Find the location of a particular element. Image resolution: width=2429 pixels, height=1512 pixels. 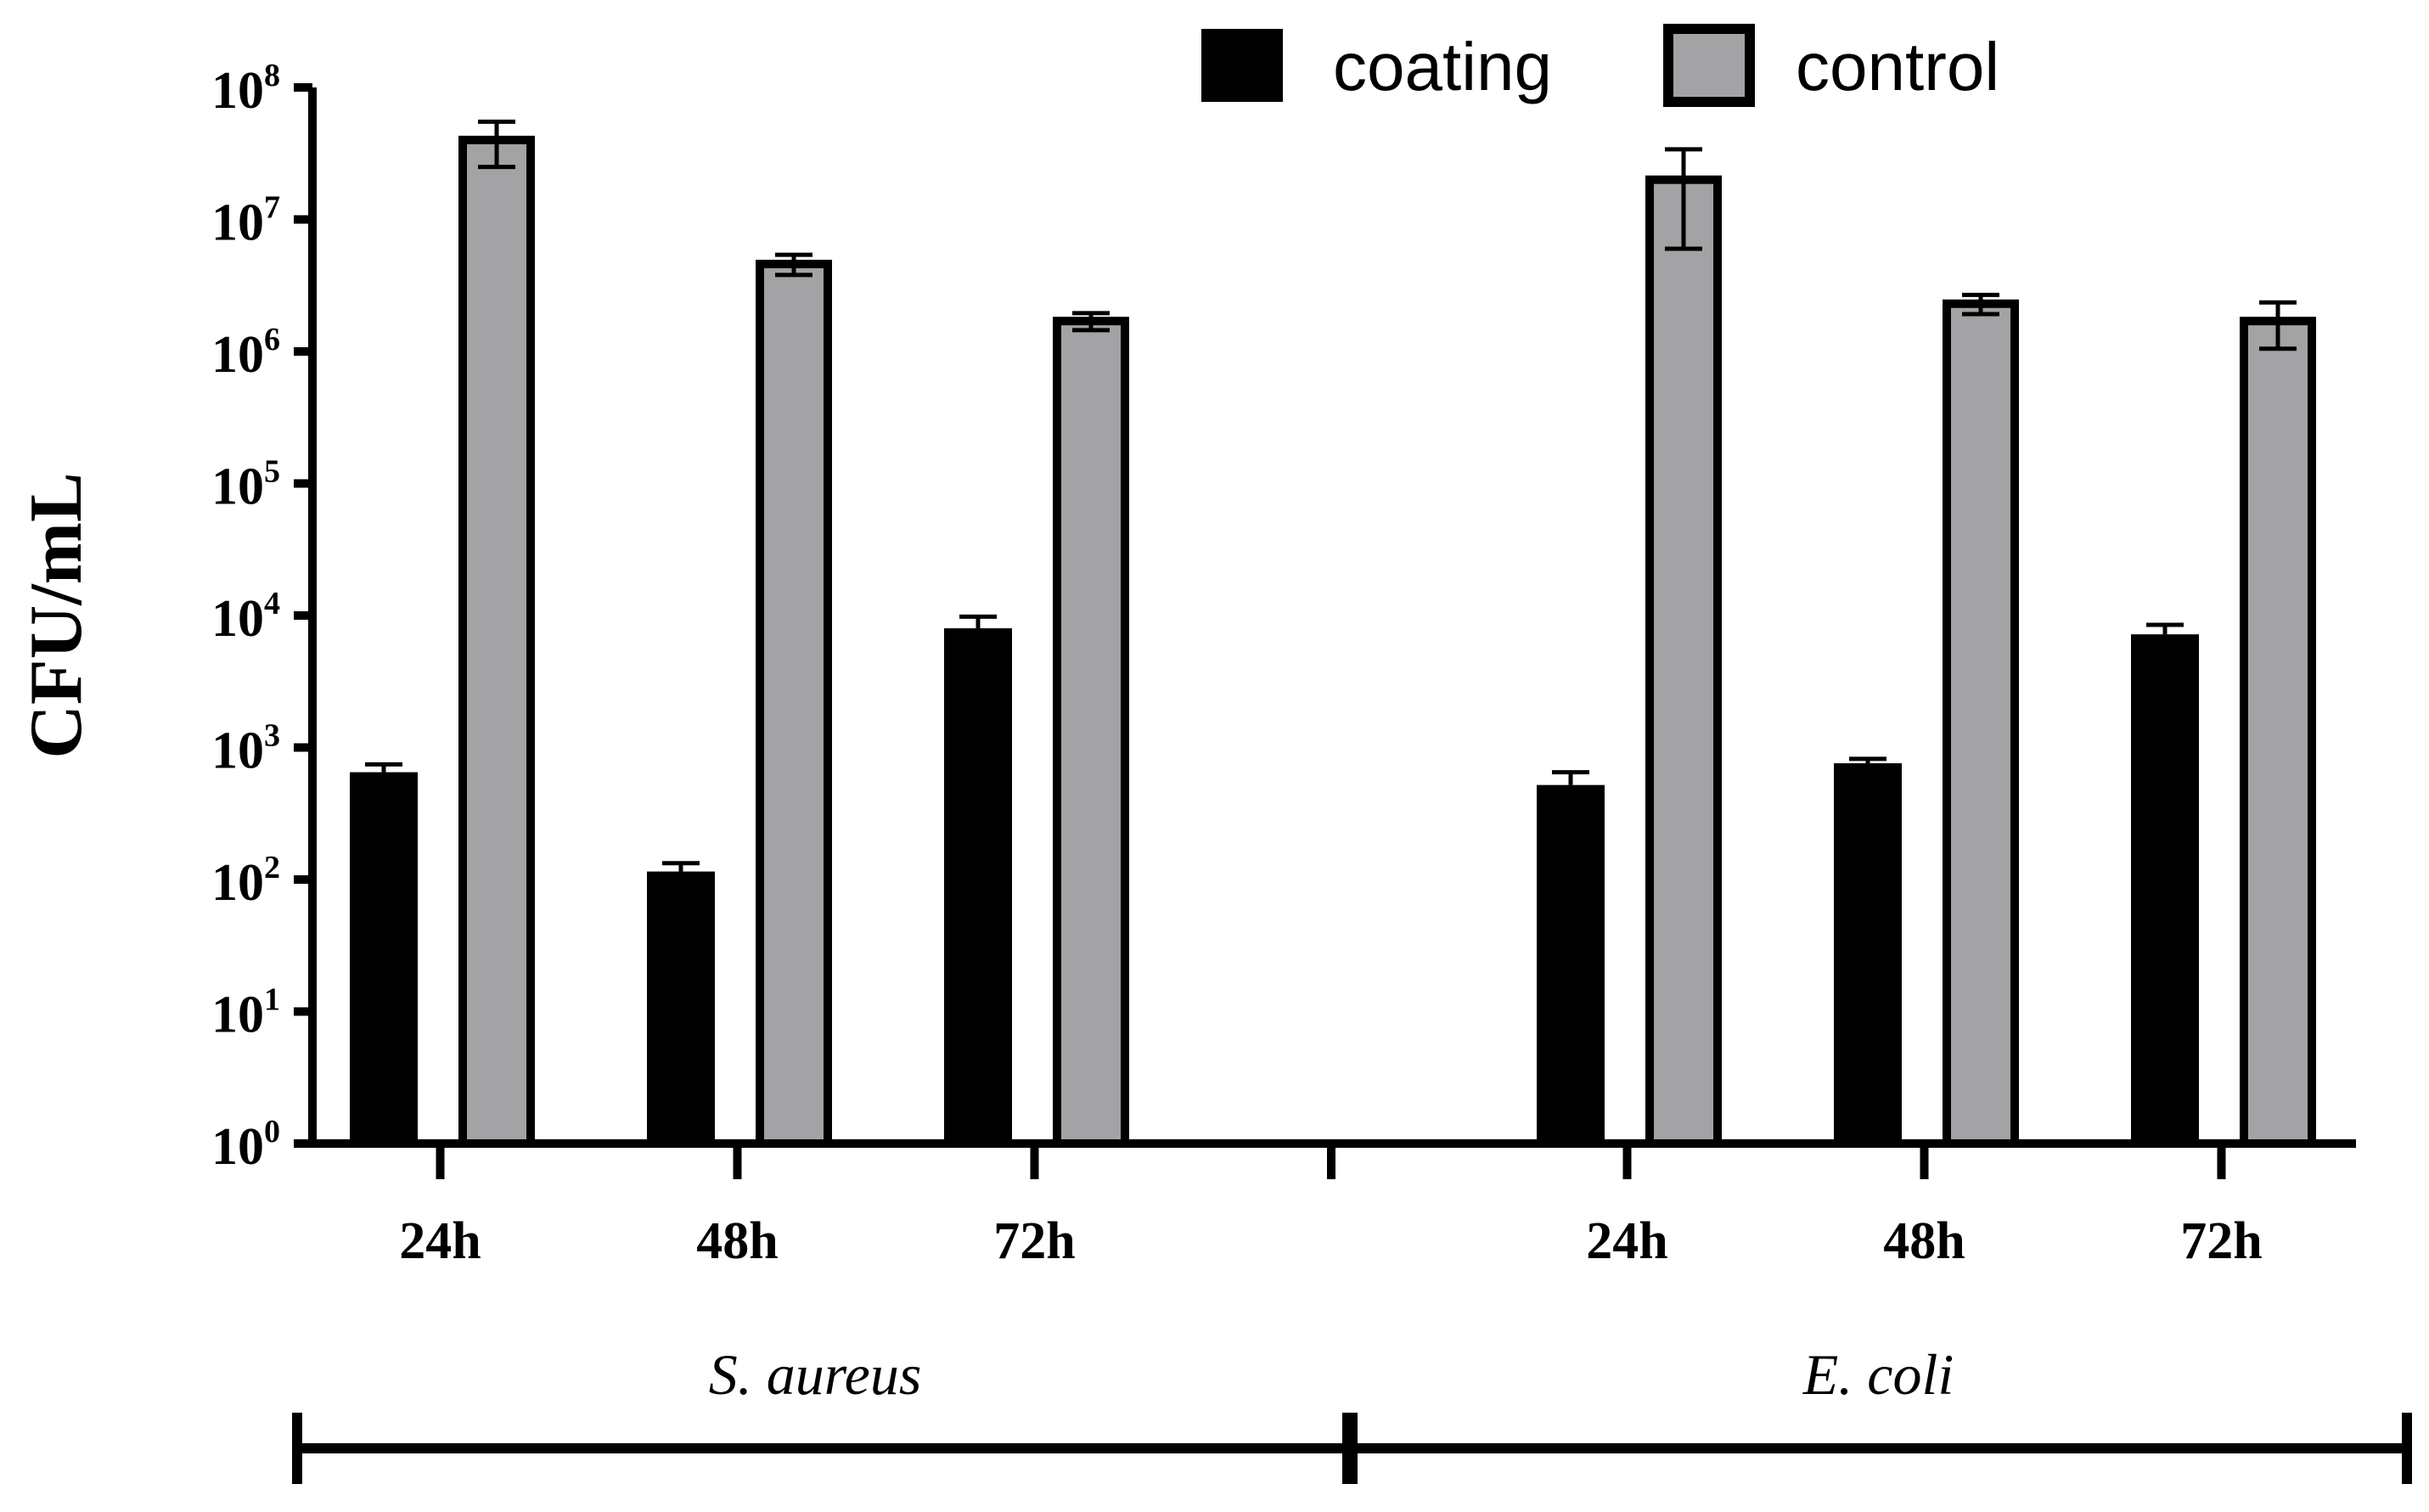

y-tick-label: 10¹ is located at coordinates (246, 1013).